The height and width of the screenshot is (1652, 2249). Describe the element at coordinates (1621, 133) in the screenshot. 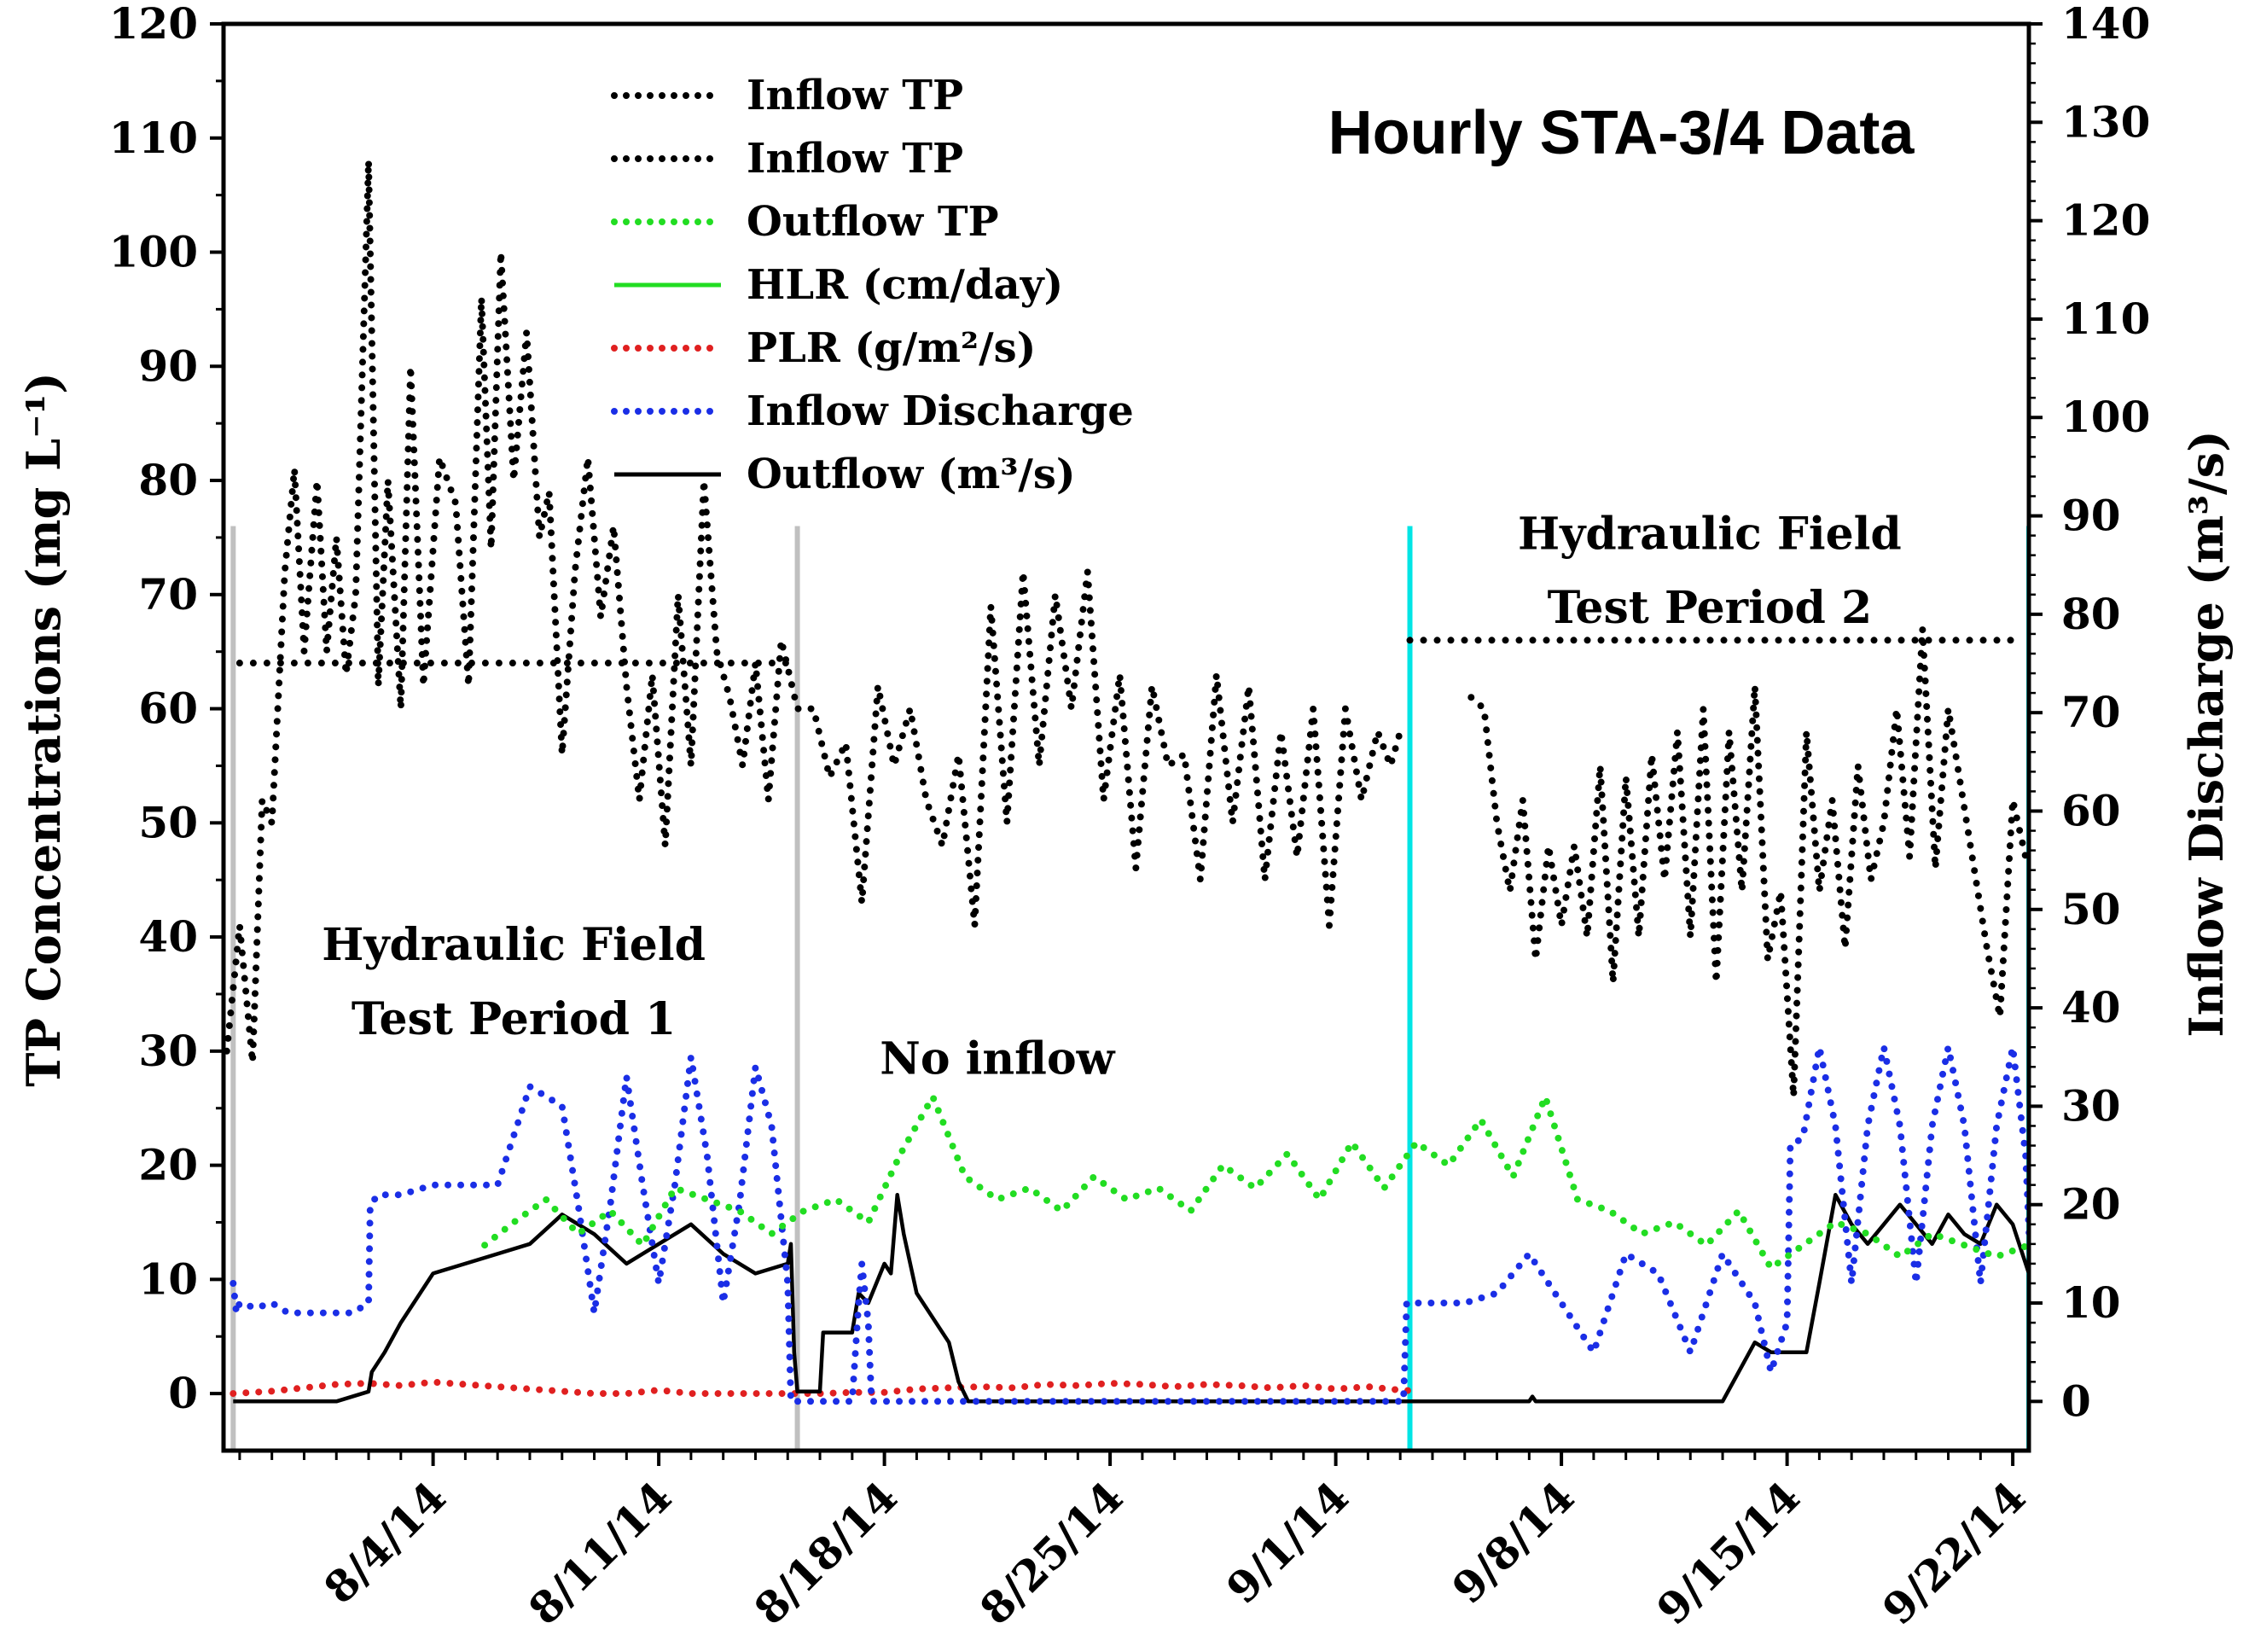

I see `chart-title: Hourly STA-3/4 Data` at that location.